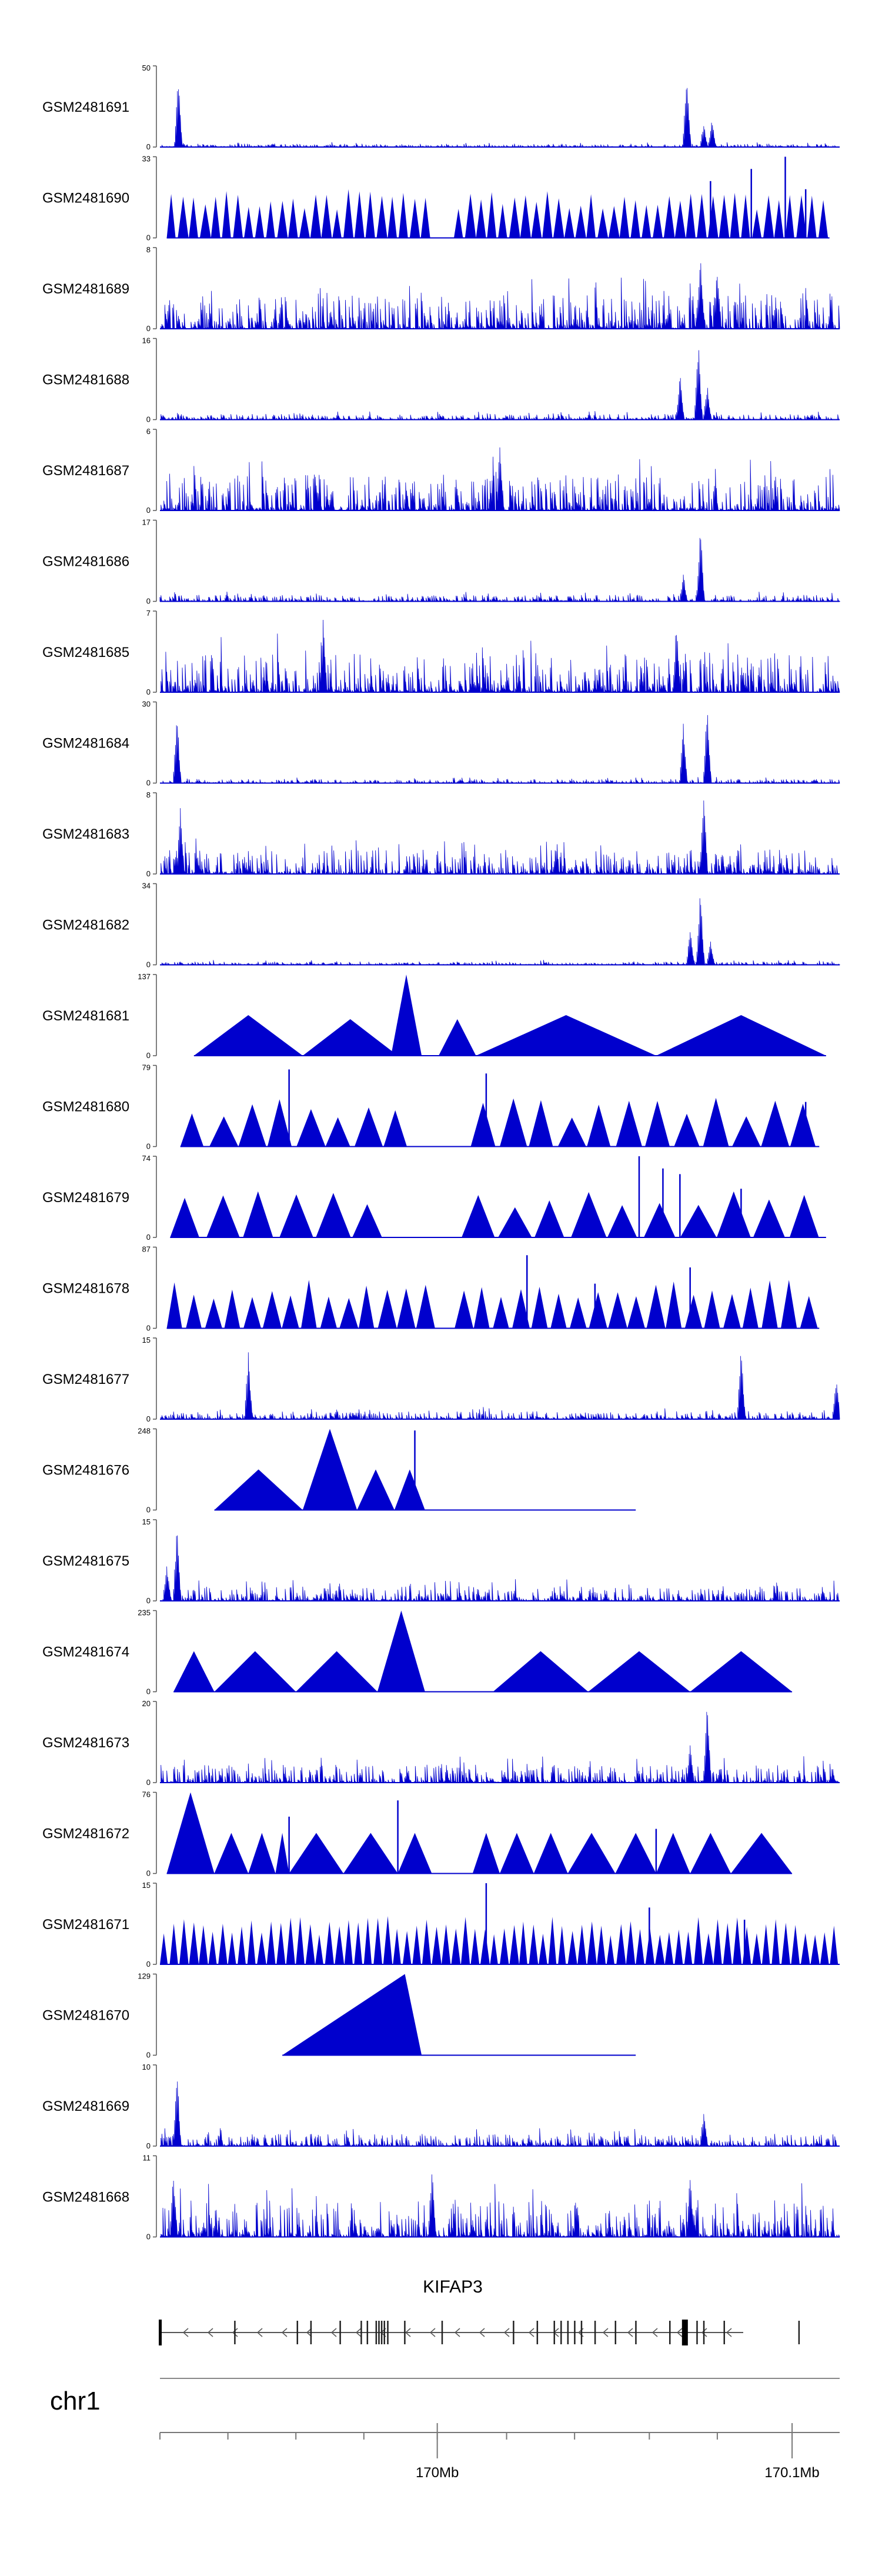 The image size is (882, 2576). I want to click on y-max-label: 50, so click(146, 68).